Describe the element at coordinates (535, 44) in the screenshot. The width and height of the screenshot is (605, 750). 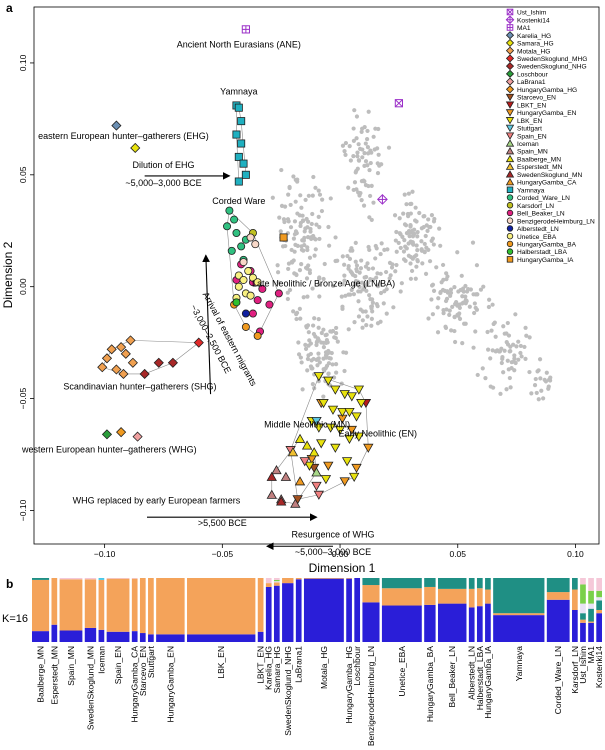
I see `legend-label-samara-hg: Samara_HG` at that location.